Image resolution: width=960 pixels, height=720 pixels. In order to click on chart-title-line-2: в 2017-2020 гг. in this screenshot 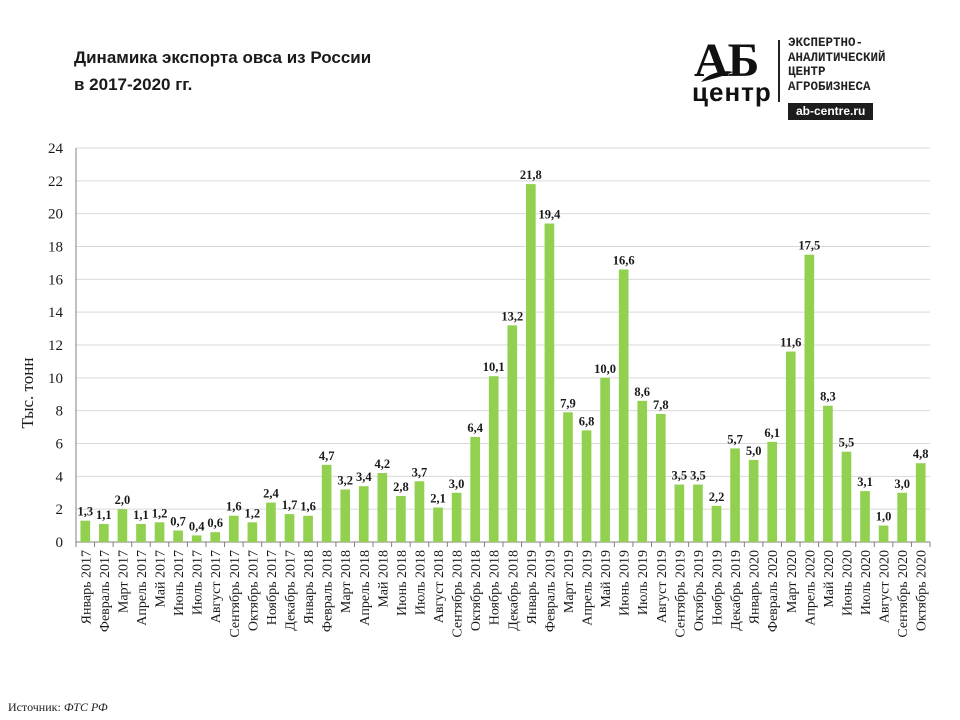, I will do `click(133, 84)`.